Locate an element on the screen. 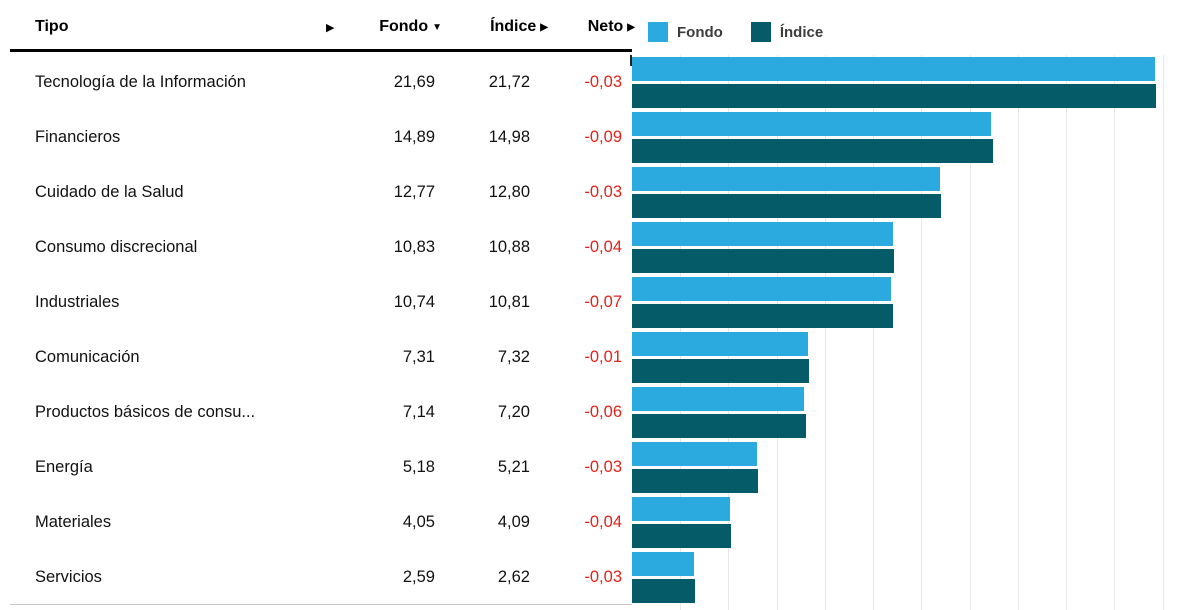 The width and height of the screenshot is (1177, 610). table-row: Servicios 2,59 2,62 -0,03 is located at coordinates (316, 577).